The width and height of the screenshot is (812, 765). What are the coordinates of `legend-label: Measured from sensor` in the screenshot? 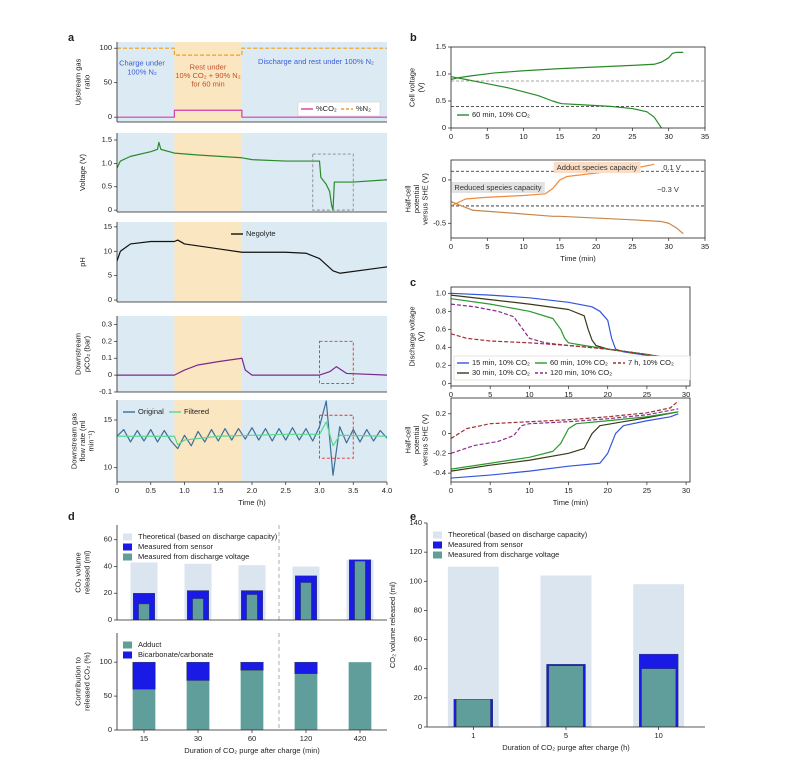 It's located at (176, 546).